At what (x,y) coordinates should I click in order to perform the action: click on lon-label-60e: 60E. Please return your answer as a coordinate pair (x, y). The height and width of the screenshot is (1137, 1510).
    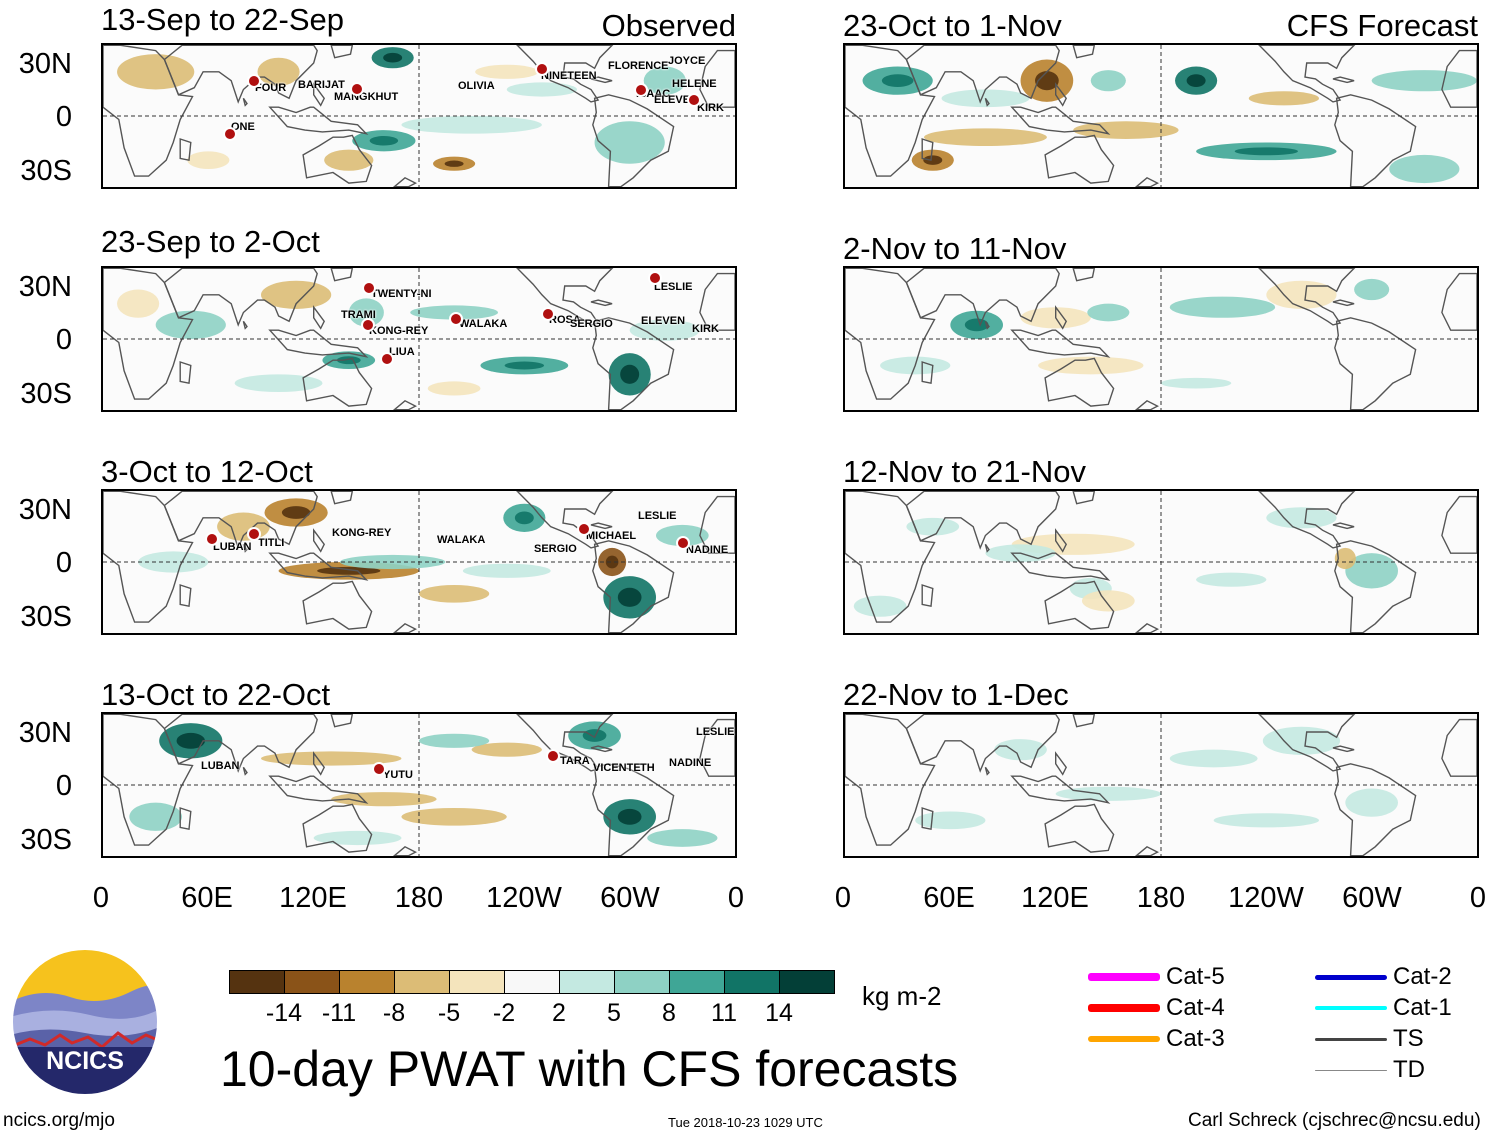
    Looking at the image, I should click on (949, 898).